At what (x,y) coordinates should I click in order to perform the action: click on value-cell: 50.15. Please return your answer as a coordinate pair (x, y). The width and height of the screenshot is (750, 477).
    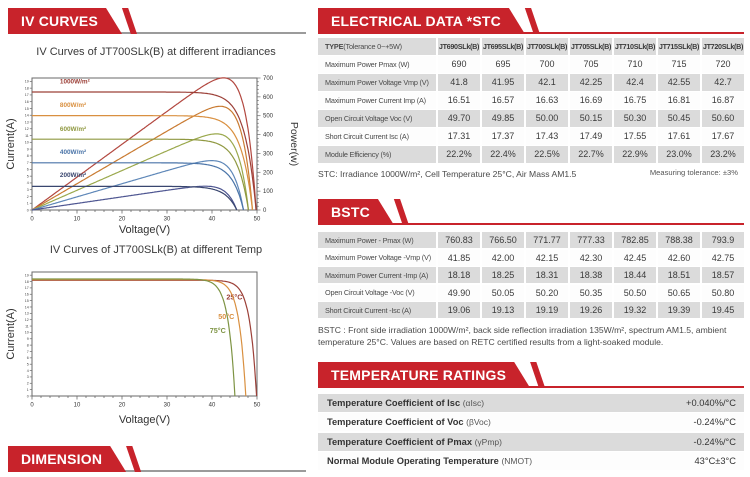
    Looking at the image, I should click on (591, 118).